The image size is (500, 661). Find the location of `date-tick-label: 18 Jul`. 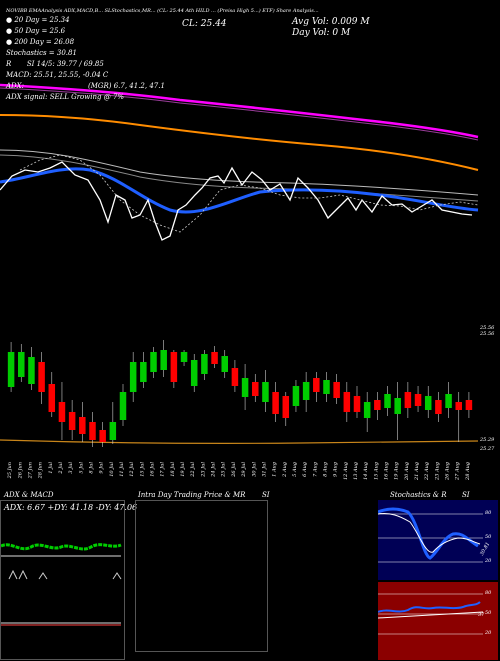

date-tick-label: 18 Jul is located at coordinates (173, 469).